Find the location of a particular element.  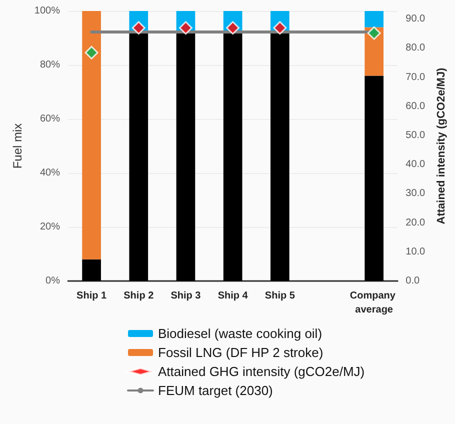

legend-label: FEUM target (2030) is located at coordinates (215, 390).